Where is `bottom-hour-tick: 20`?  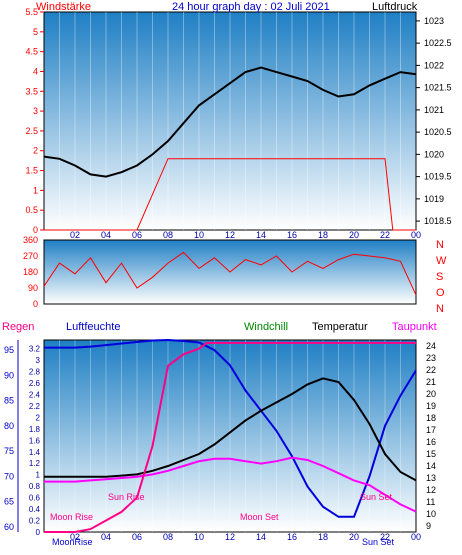 bottom-hour-tick: 20 is located at coordinates (354, 537).